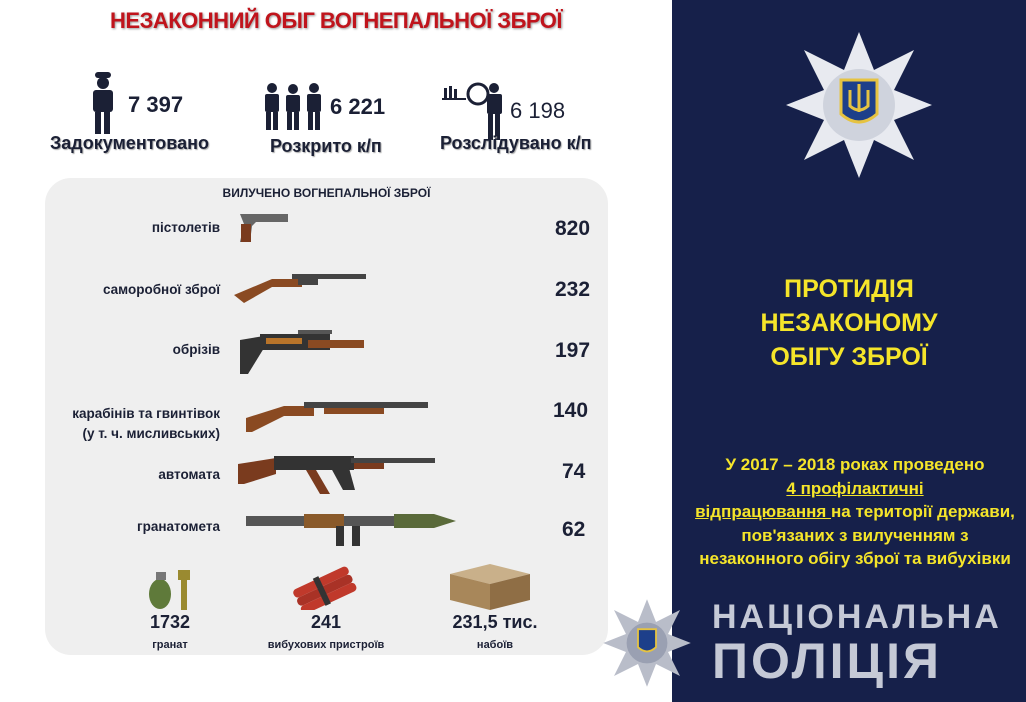  I want to click on ammo-box-icon, so click(490, 587).